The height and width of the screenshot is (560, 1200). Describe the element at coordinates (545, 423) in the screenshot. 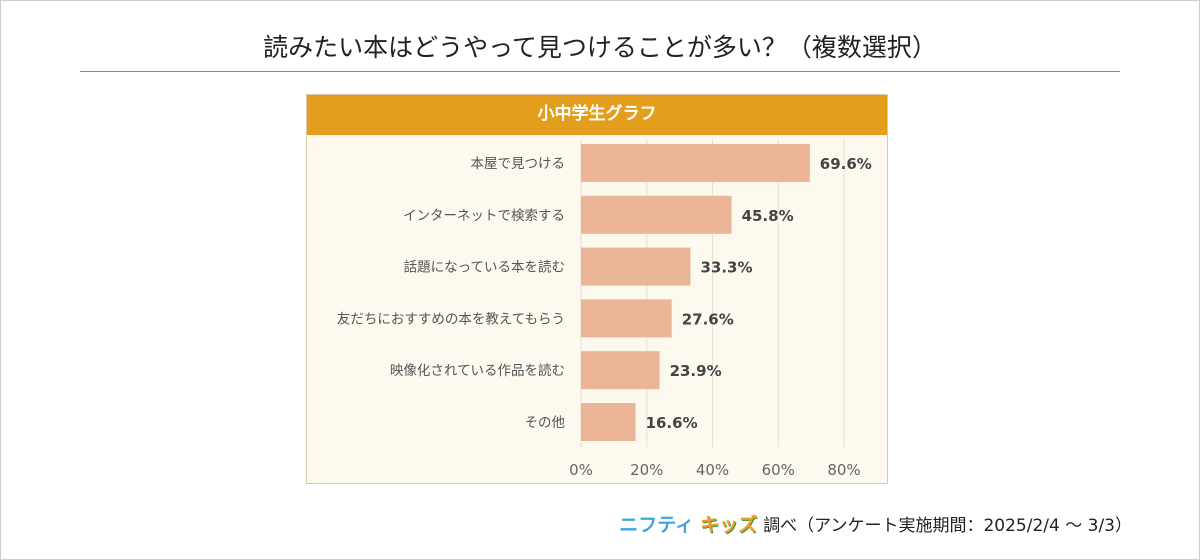

I see `category-label: その他` at that location.